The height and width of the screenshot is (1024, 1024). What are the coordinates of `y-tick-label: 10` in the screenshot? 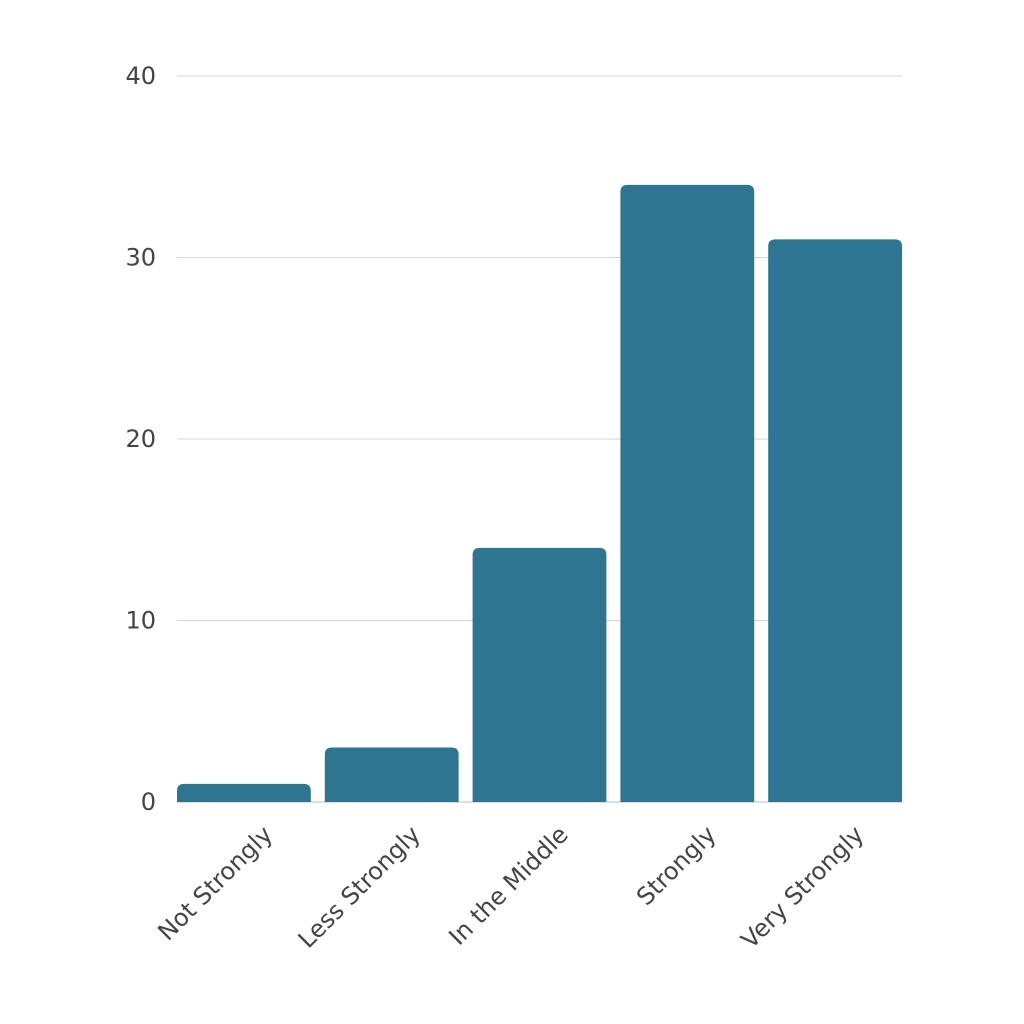 It's located at (140, 621).